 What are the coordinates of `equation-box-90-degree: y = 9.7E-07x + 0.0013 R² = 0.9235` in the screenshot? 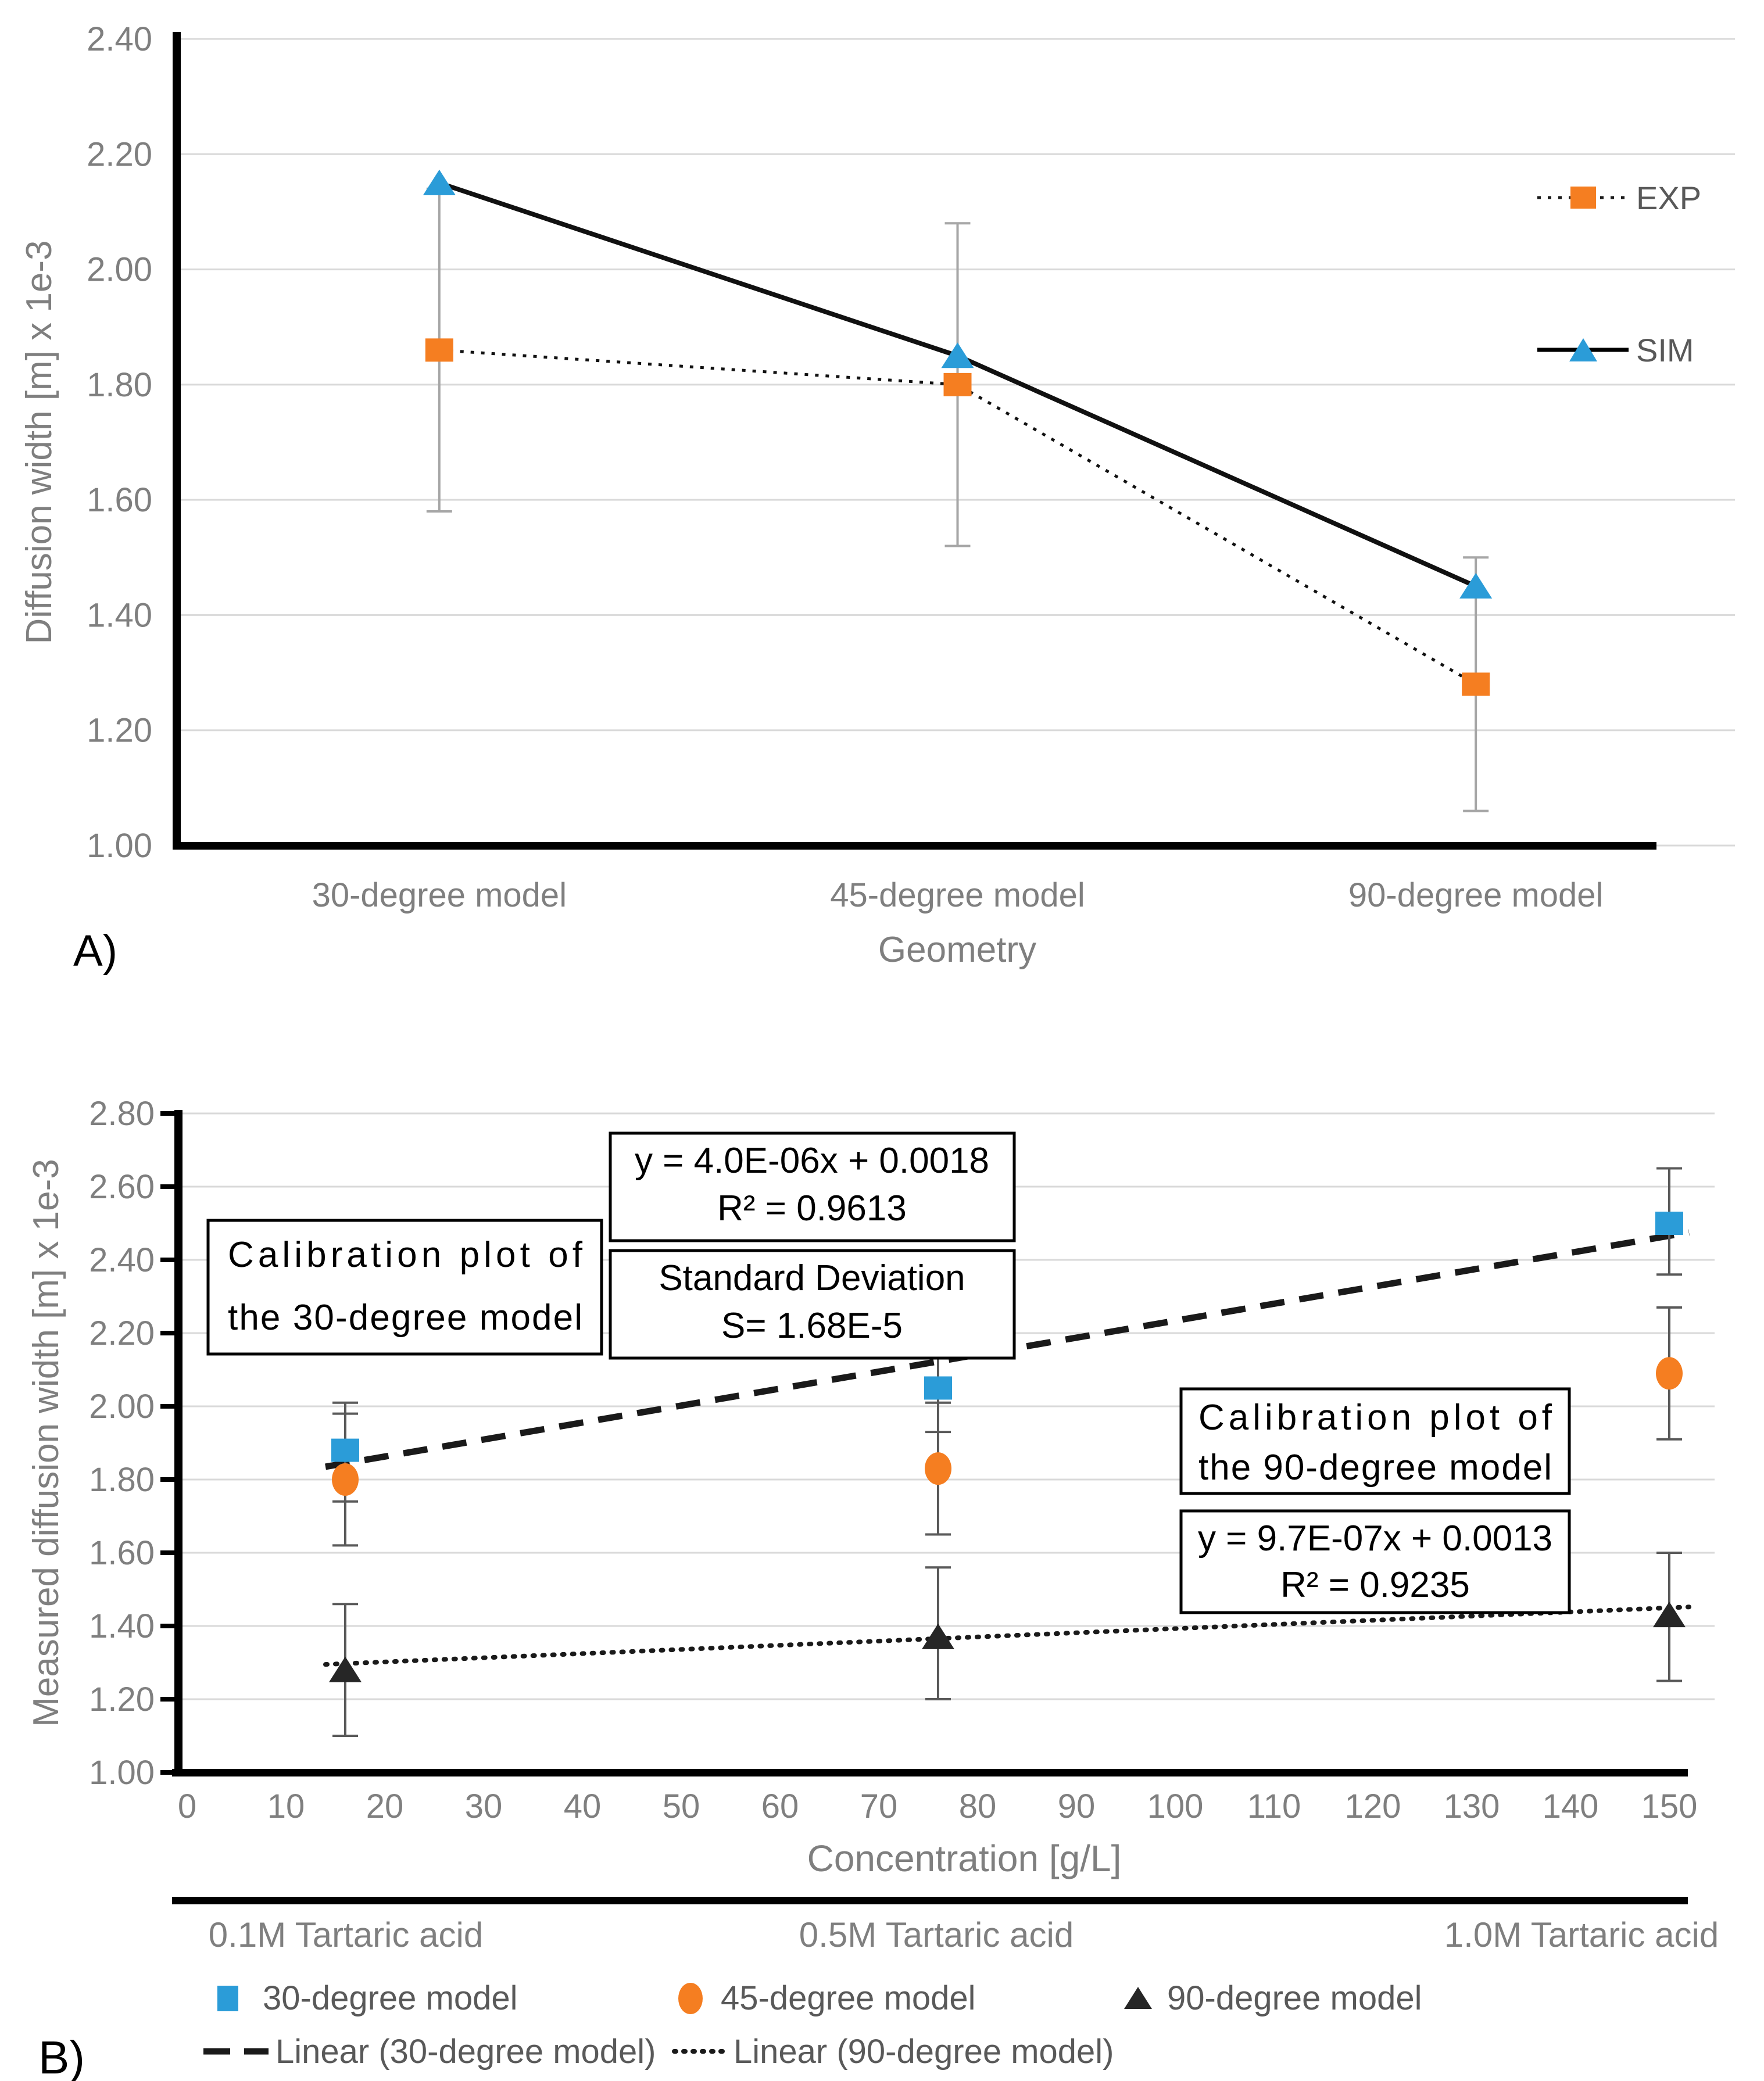 It's located at (1375, 1561).